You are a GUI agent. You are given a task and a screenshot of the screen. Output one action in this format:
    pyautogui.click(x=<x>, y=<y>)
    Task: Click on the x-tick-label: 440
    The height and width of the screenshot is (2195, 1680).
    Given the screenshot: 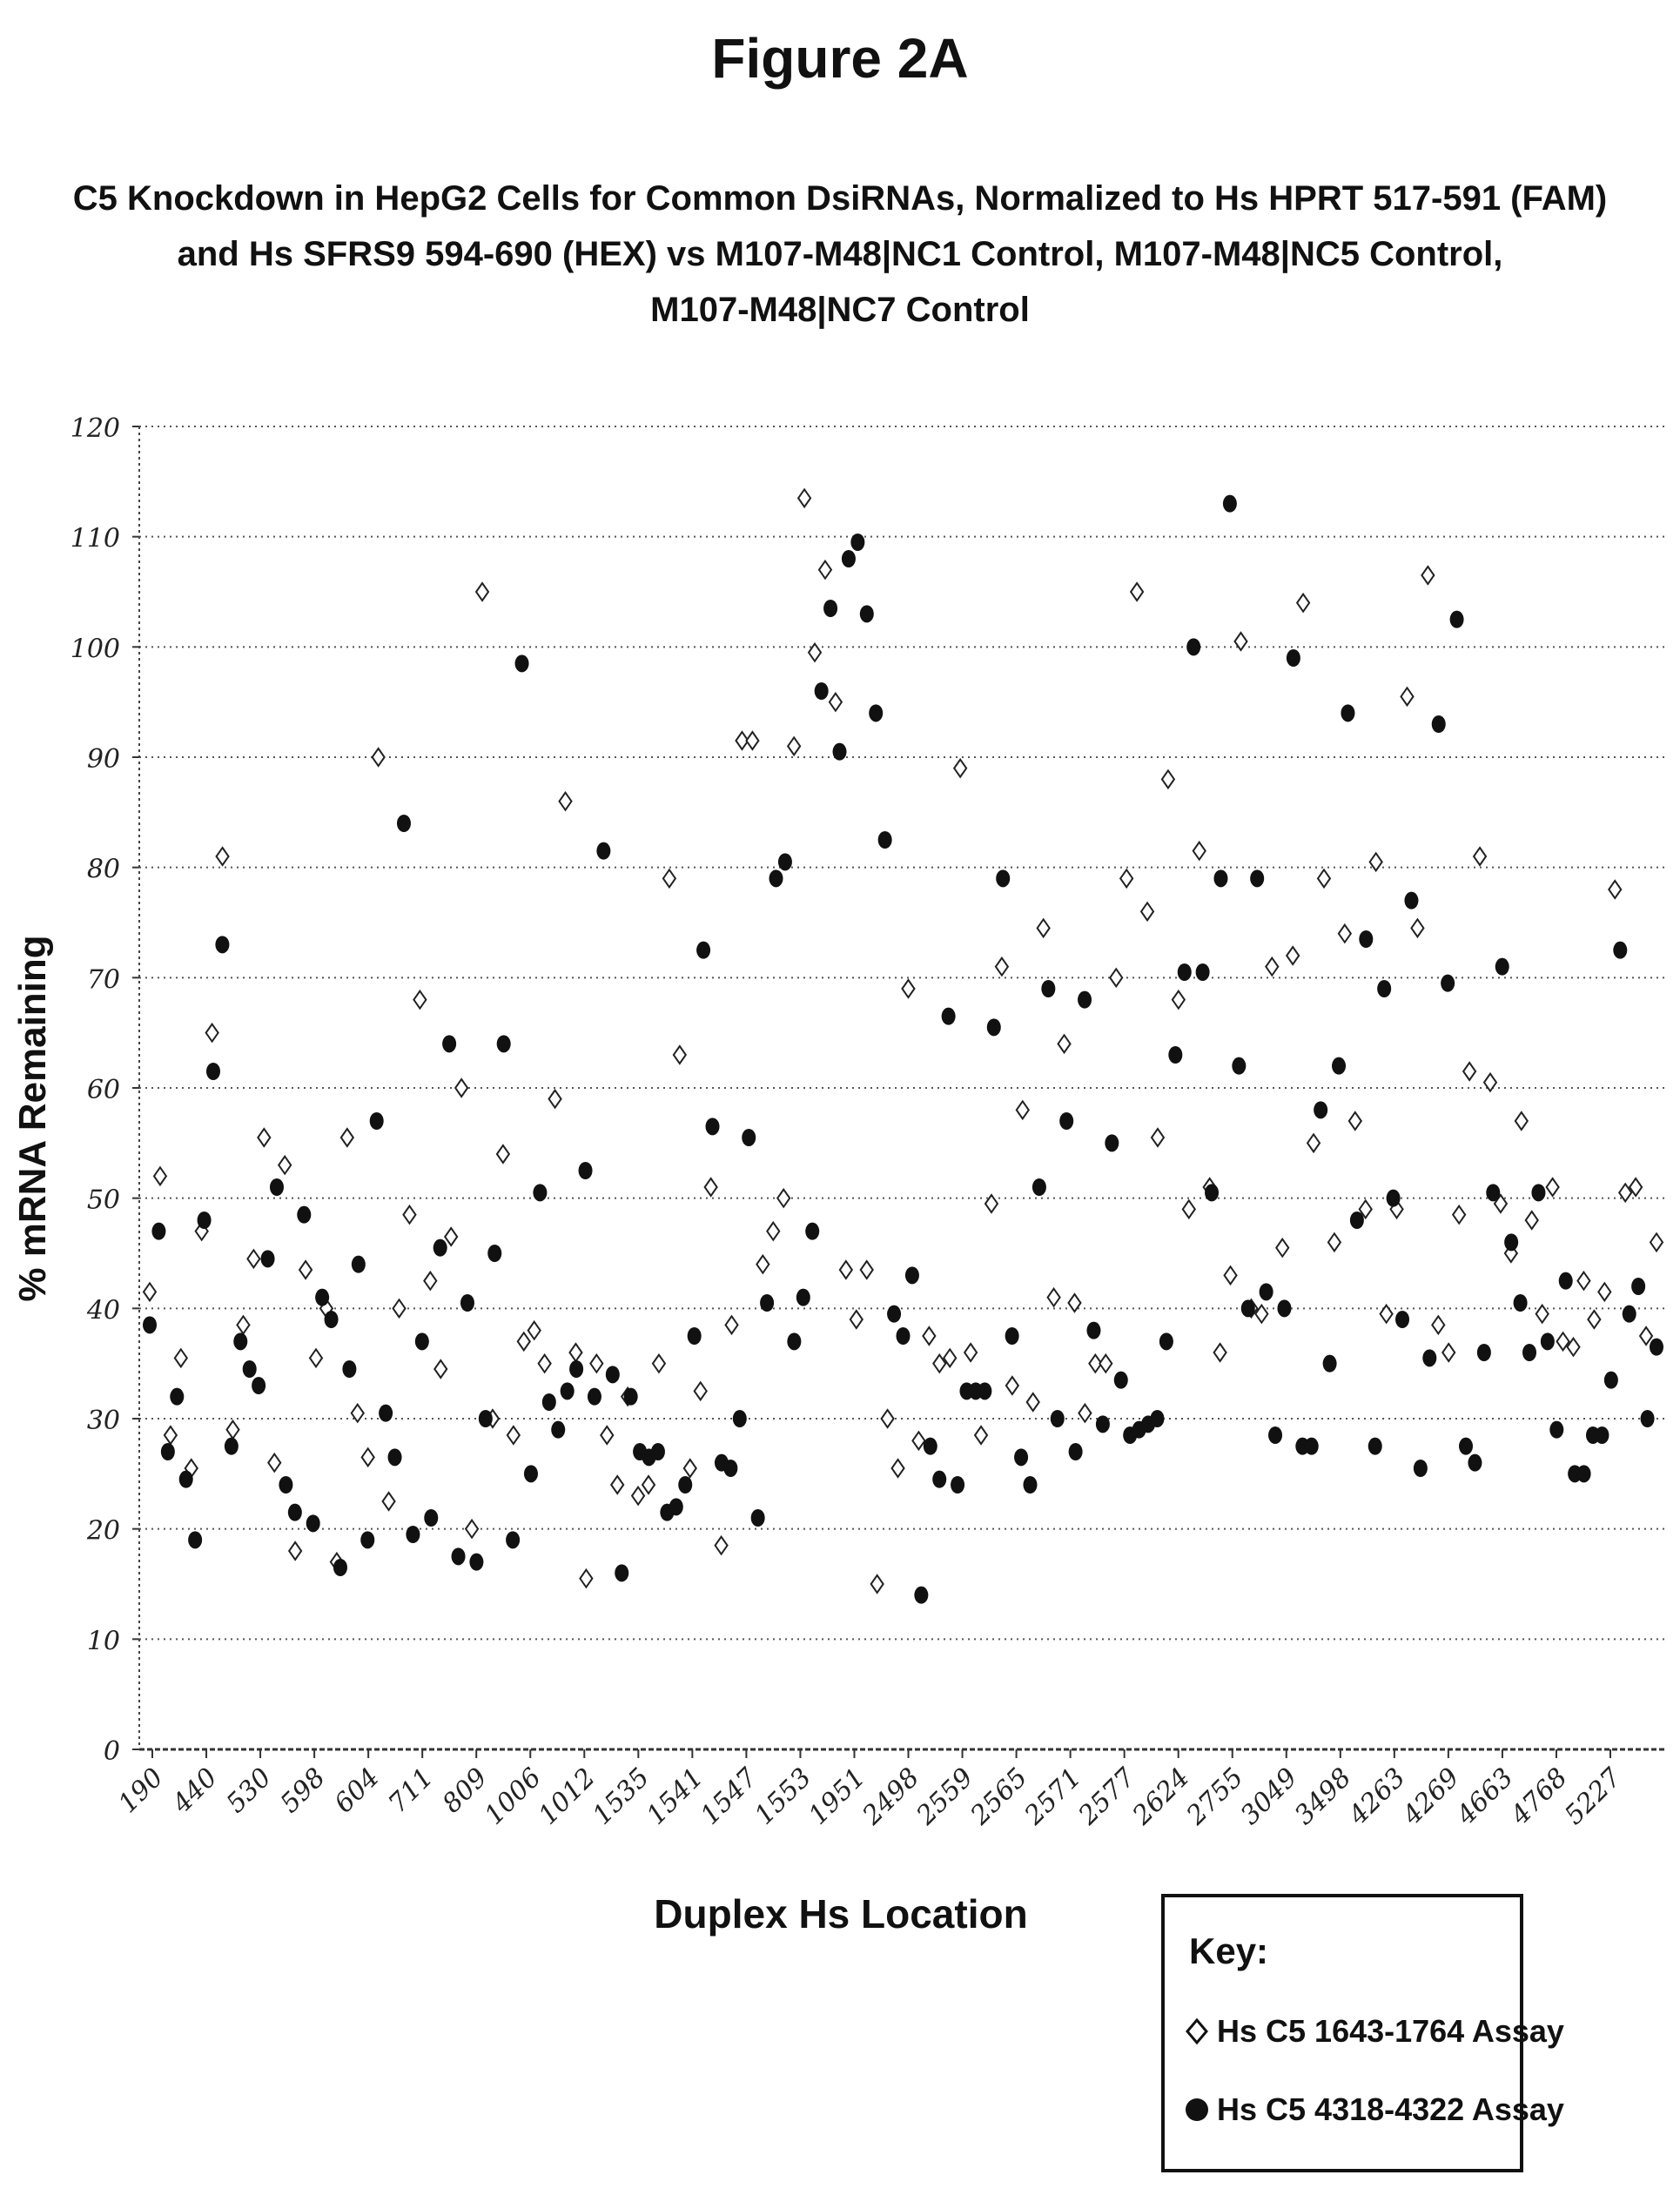 What is the action you would take?
    pyautogui.click(x=195, y=1791)
    